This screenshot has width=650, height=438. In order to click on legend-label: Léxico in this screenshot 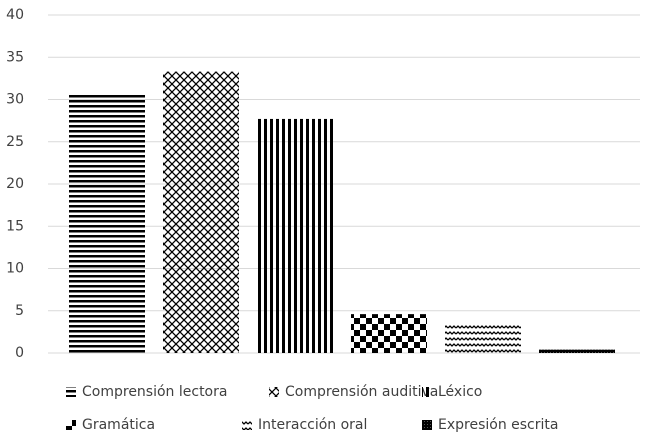, I will do `click(460, 392)`.